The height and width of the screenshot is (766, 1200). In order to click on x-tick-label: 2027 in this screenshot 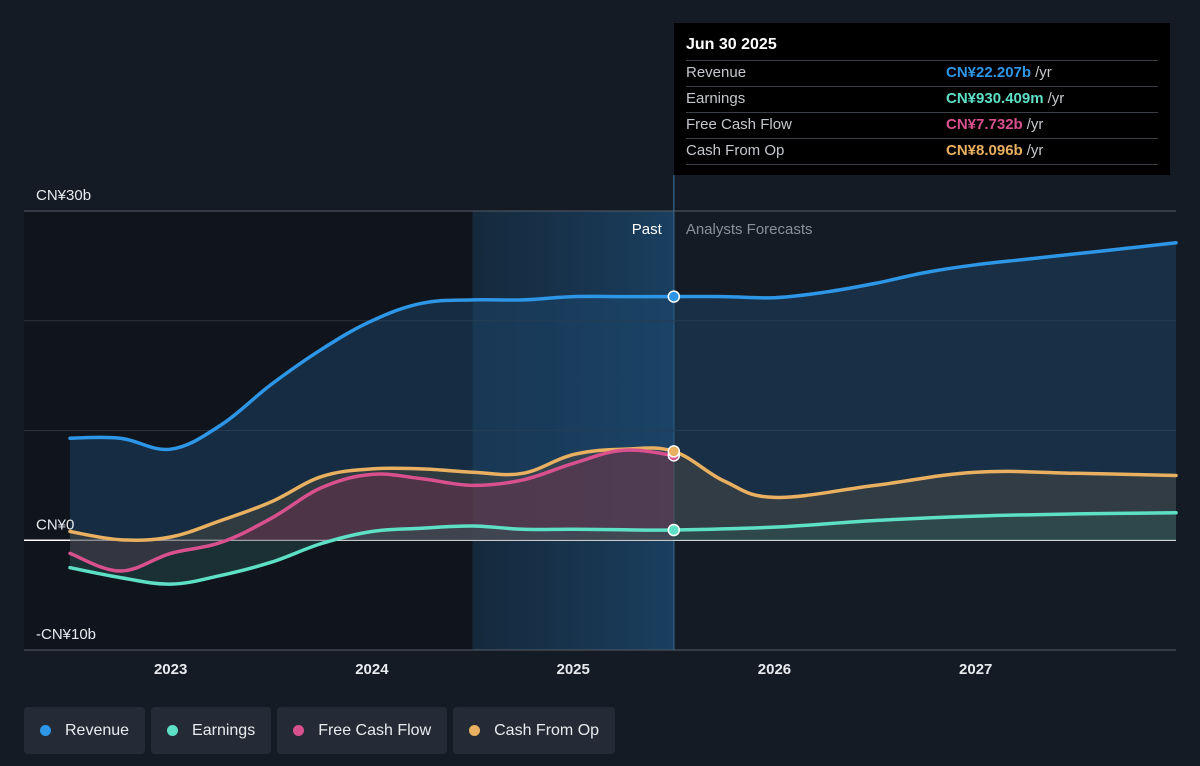, I will do `click(975, 669)`.